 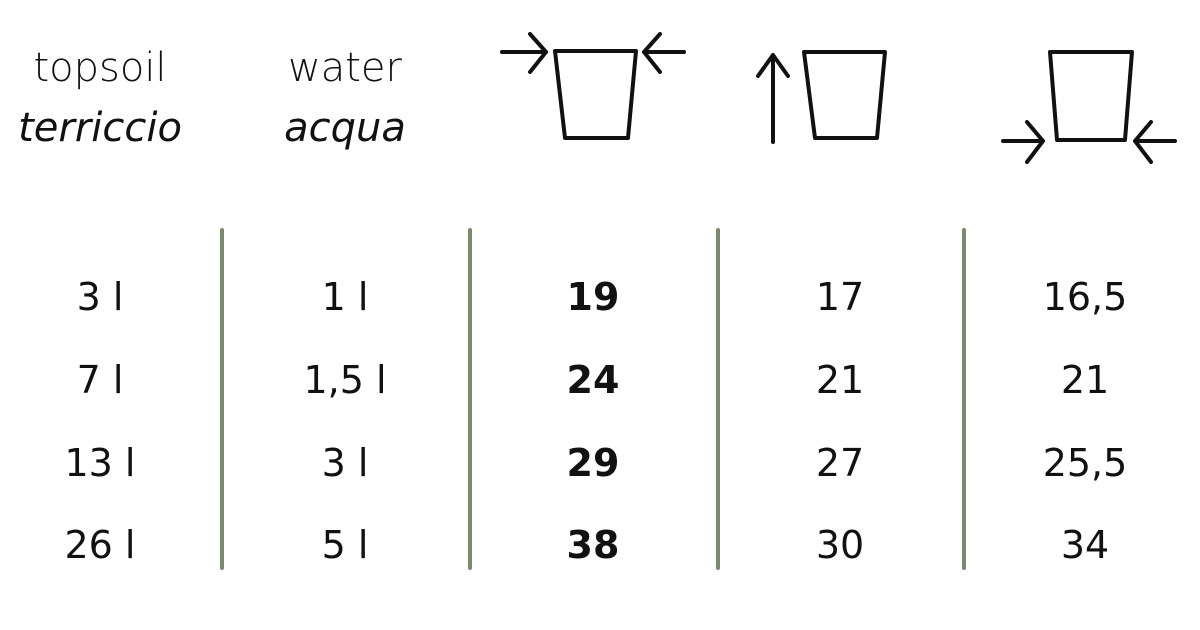 I want to click on header-en: topsoil, so click(x=100, y=68).